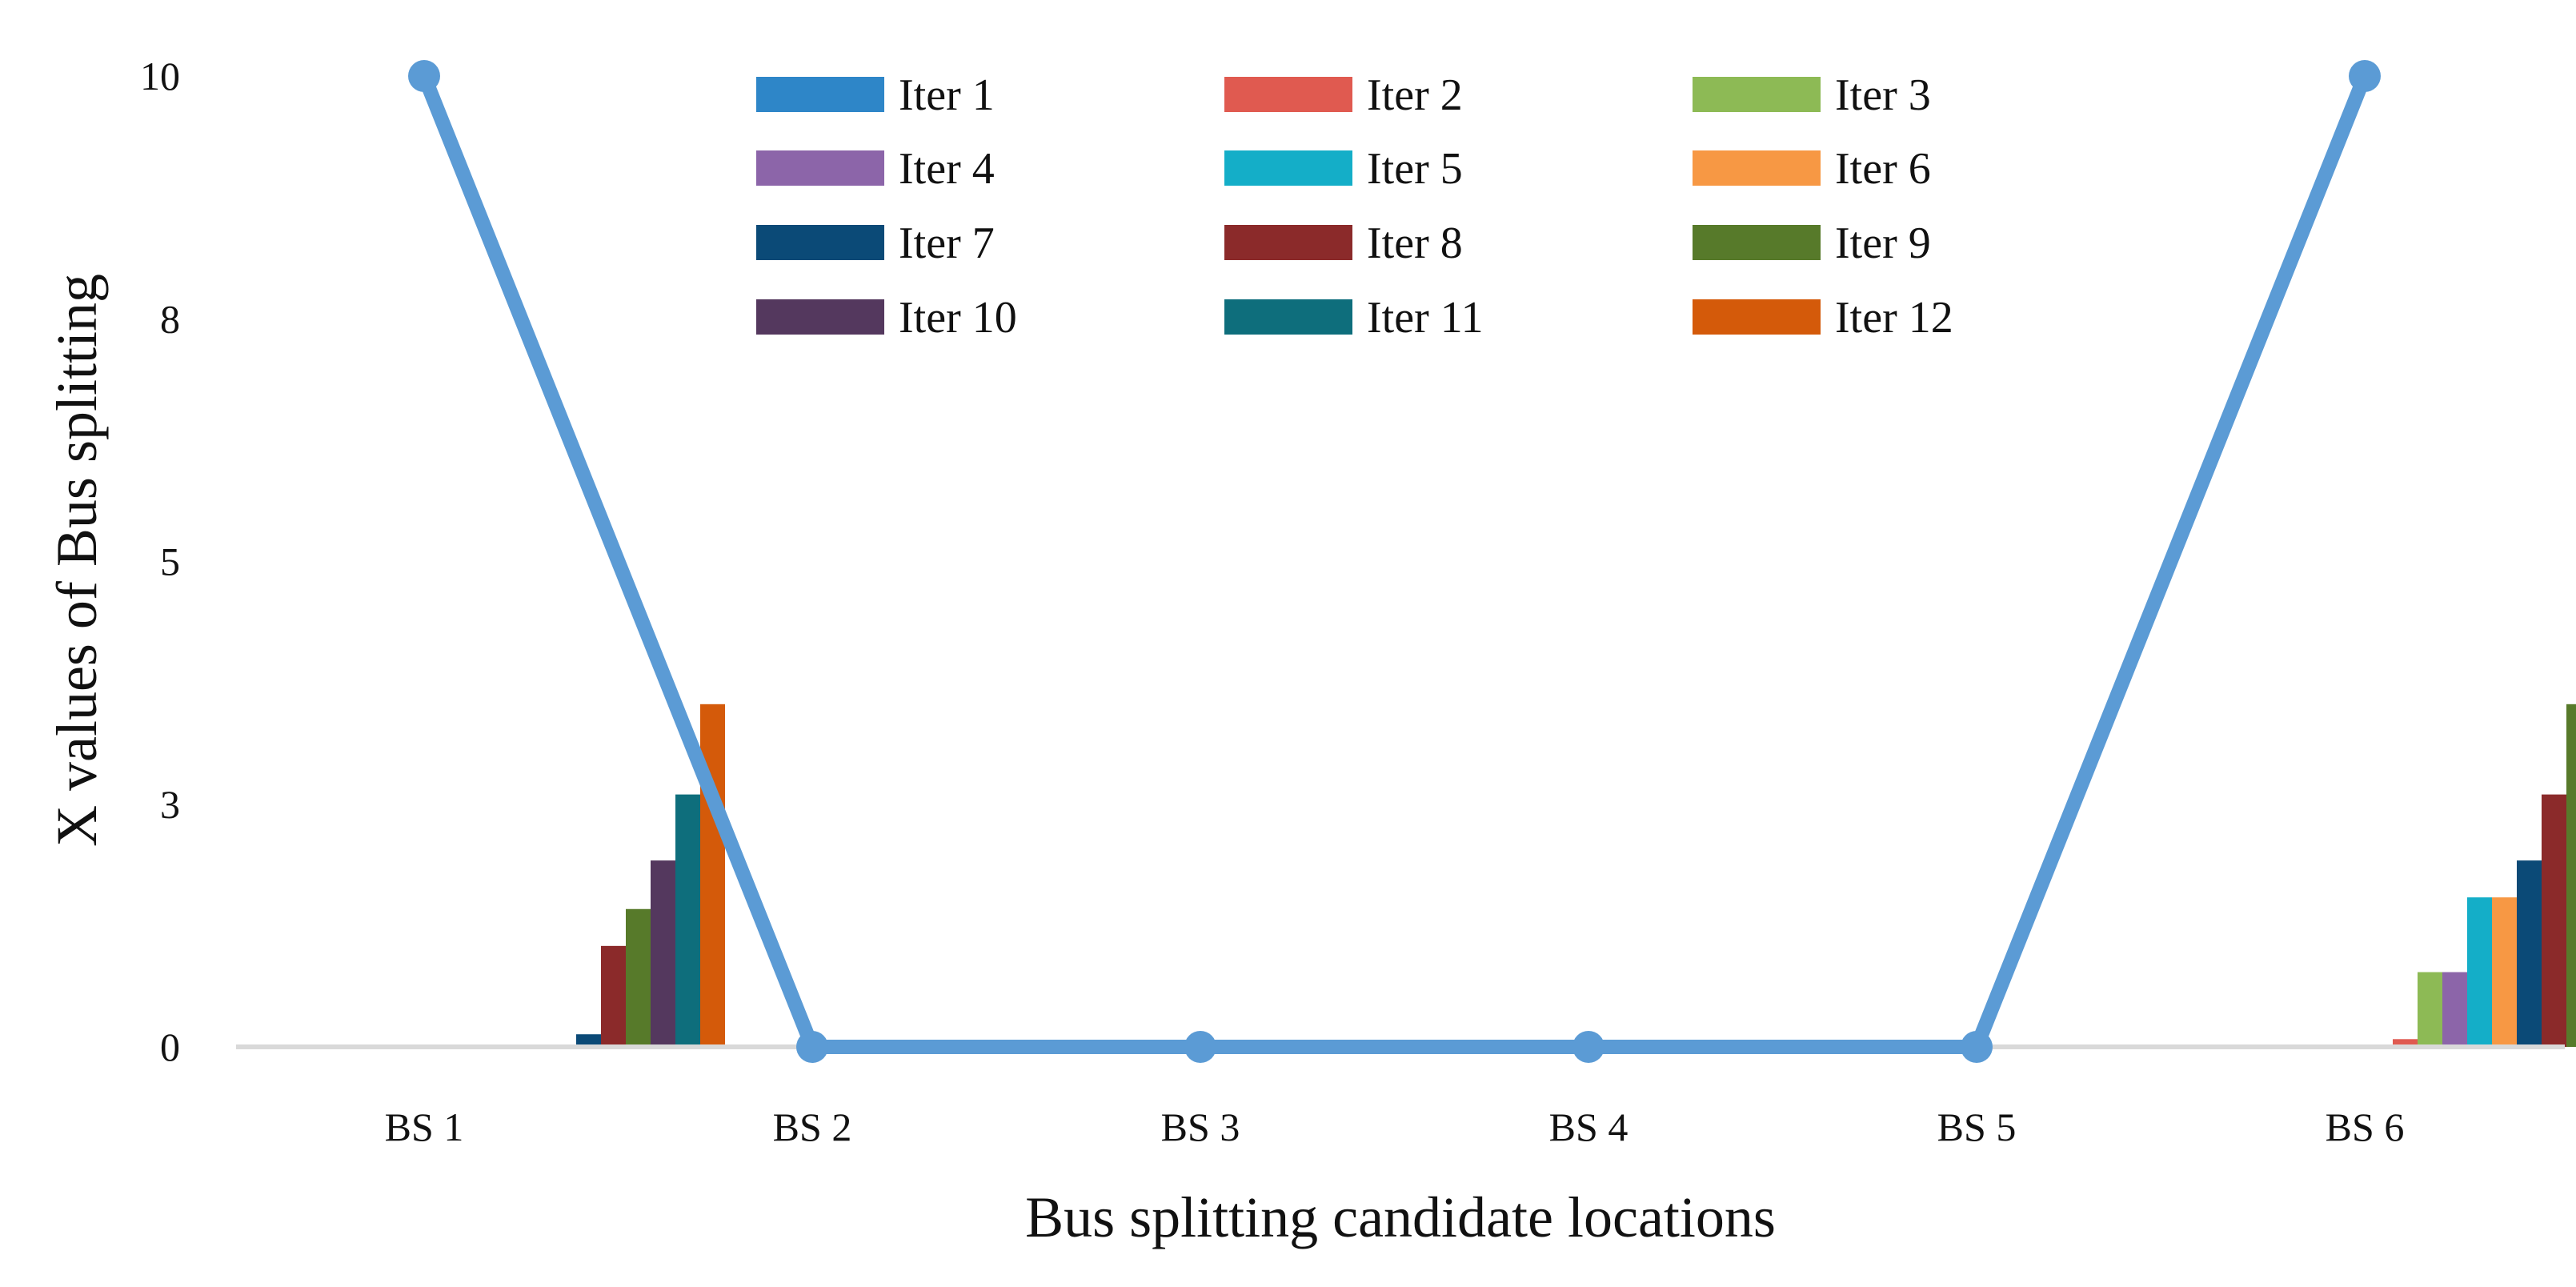 The width and height of the screenshot is (2576, 1287). What do you see at coordinates (170, 561) in the screenshot?
I see `y-tick-label: 5` at bounding box center [170, 561].